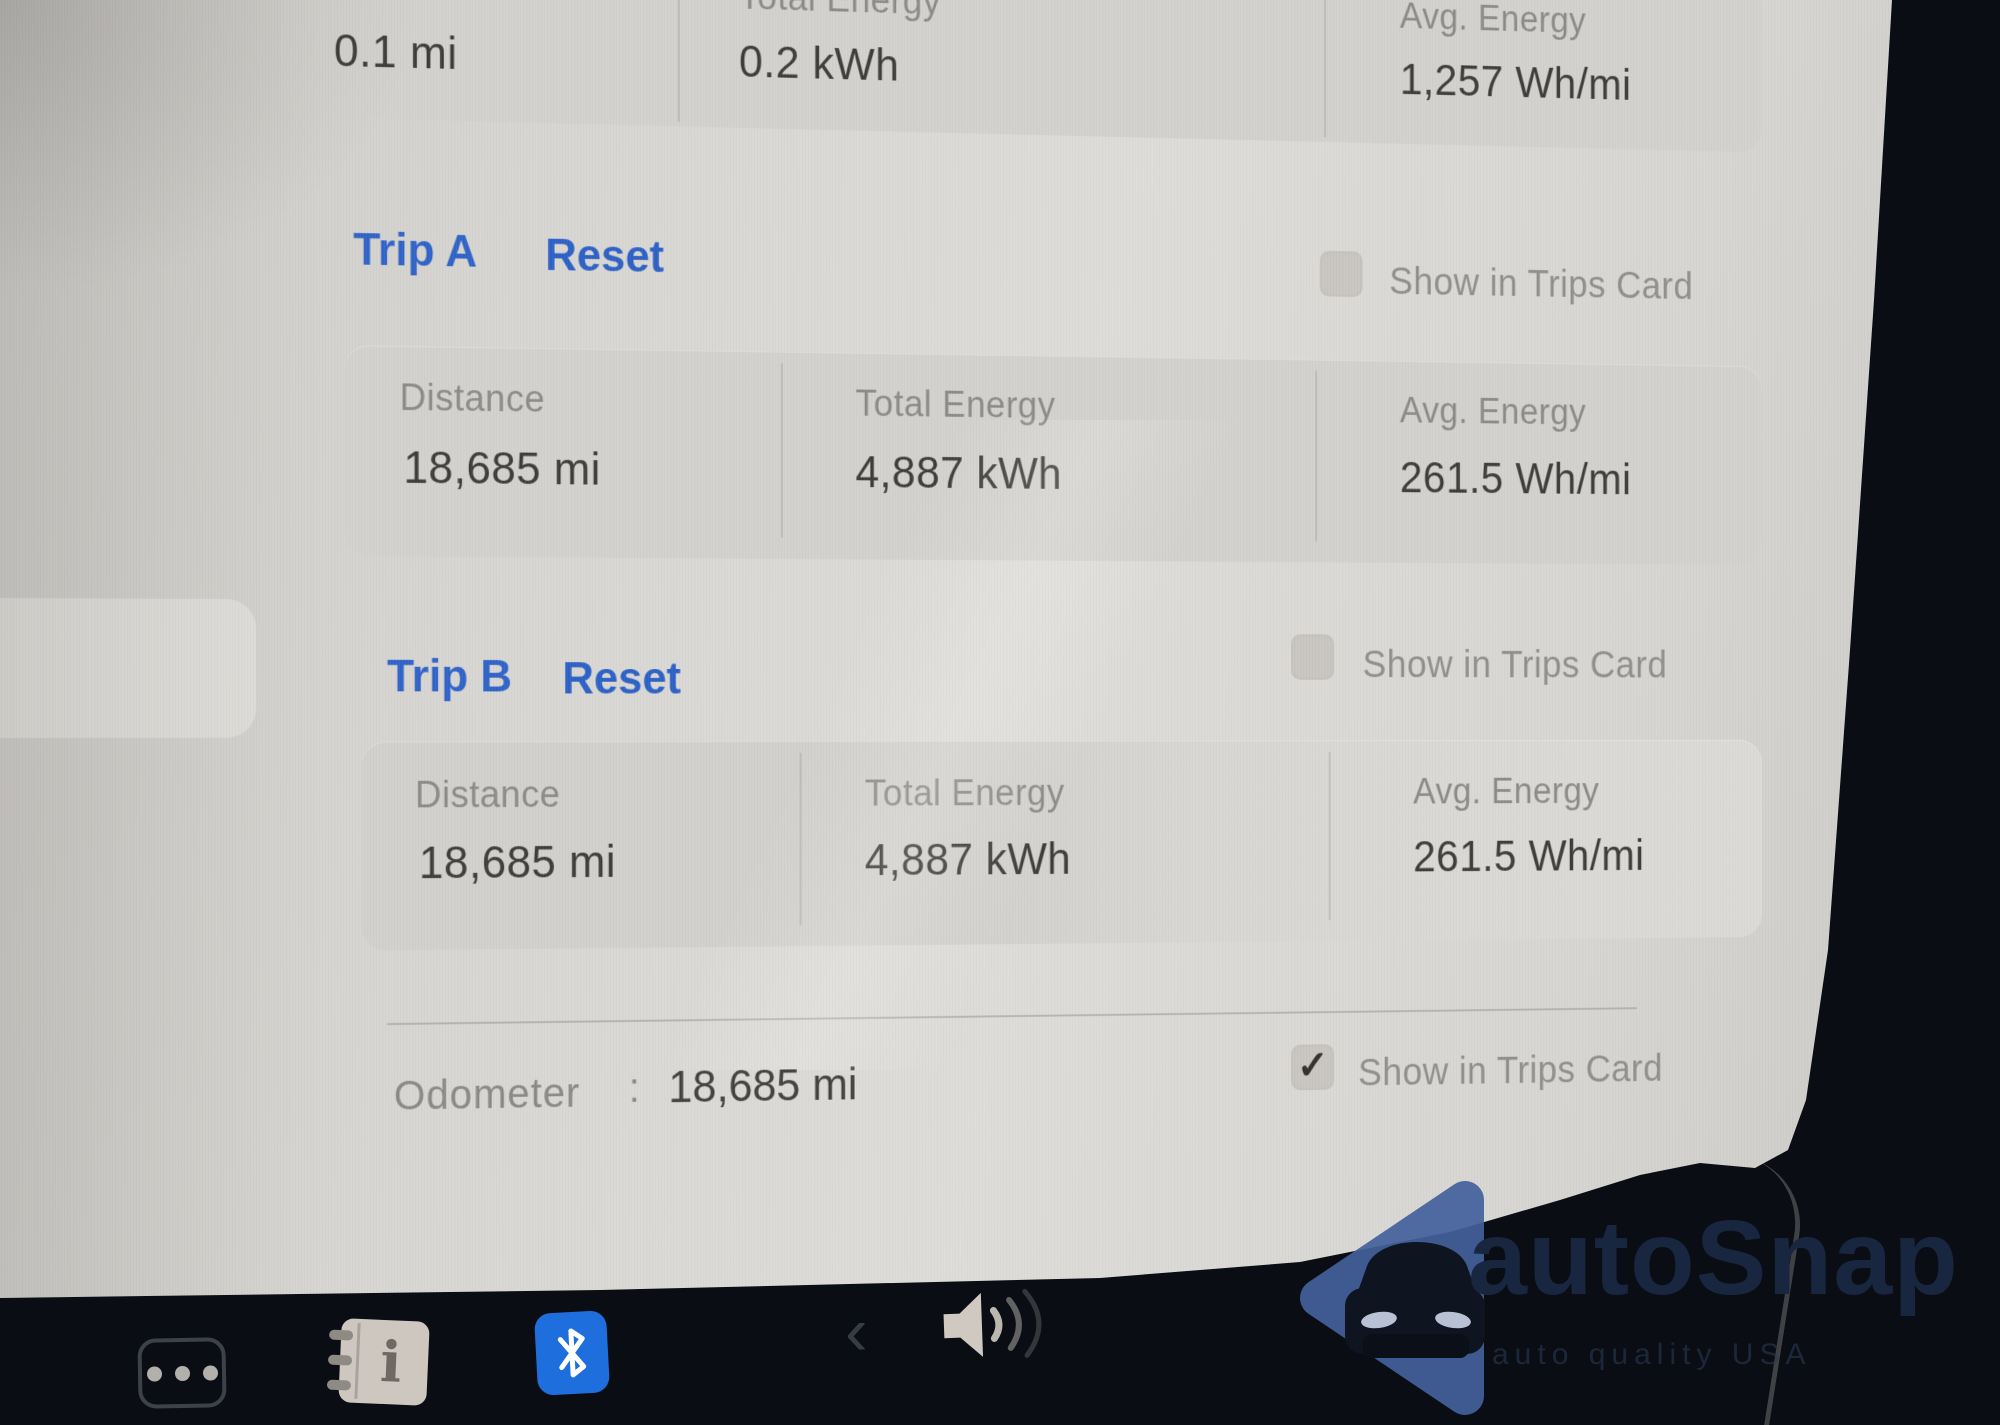 The width and height of the screenshot is (2000, 1425). Describe the element at coordinates (856, 1331) in the screenshot. I see `chevron-left-icon: ‹` at that location.